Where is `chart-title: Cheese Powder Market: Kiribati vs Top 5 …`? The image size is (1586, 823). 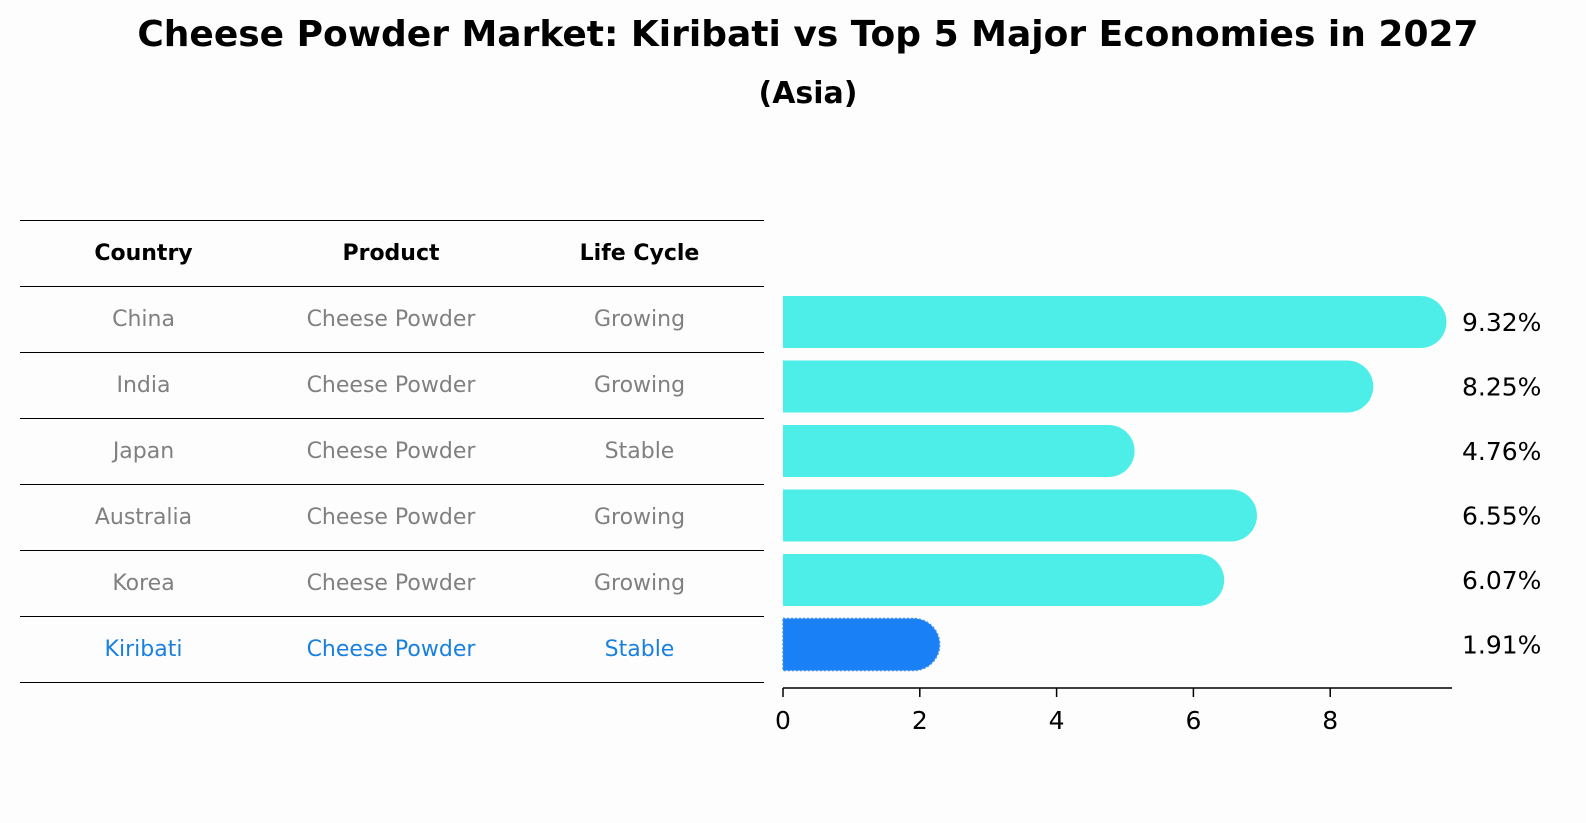
chart-title: Cheese Powder Market: Kiribati vs Top 5 … is located at coordinates (808, 34).